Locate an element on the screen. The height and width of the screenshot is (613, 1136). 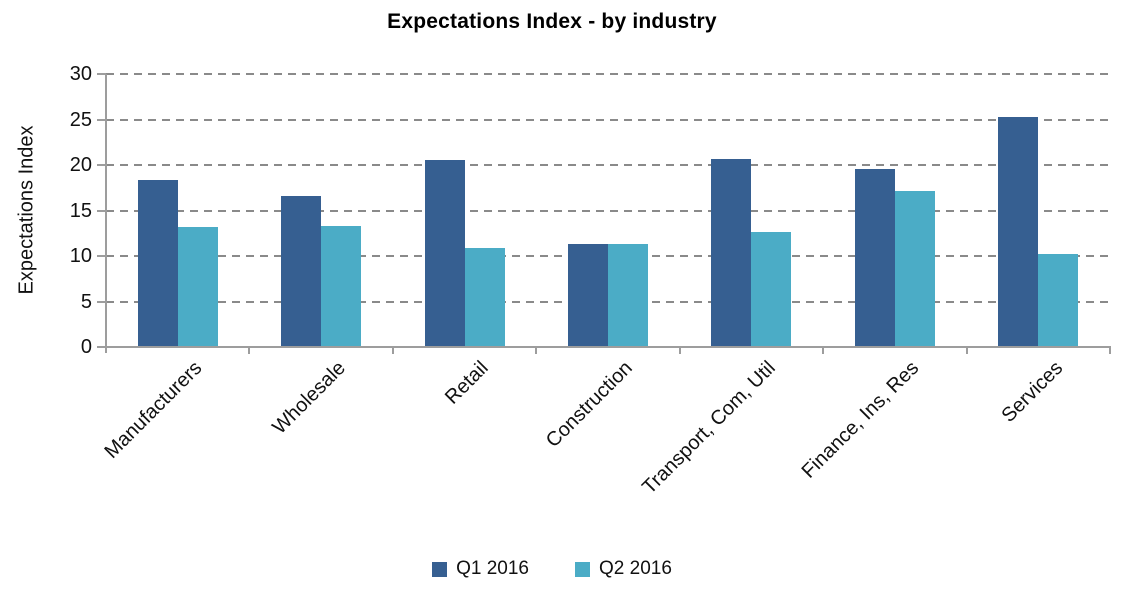
bar-q1-2016-finance-ins-res is located at coordinates (874, 257).